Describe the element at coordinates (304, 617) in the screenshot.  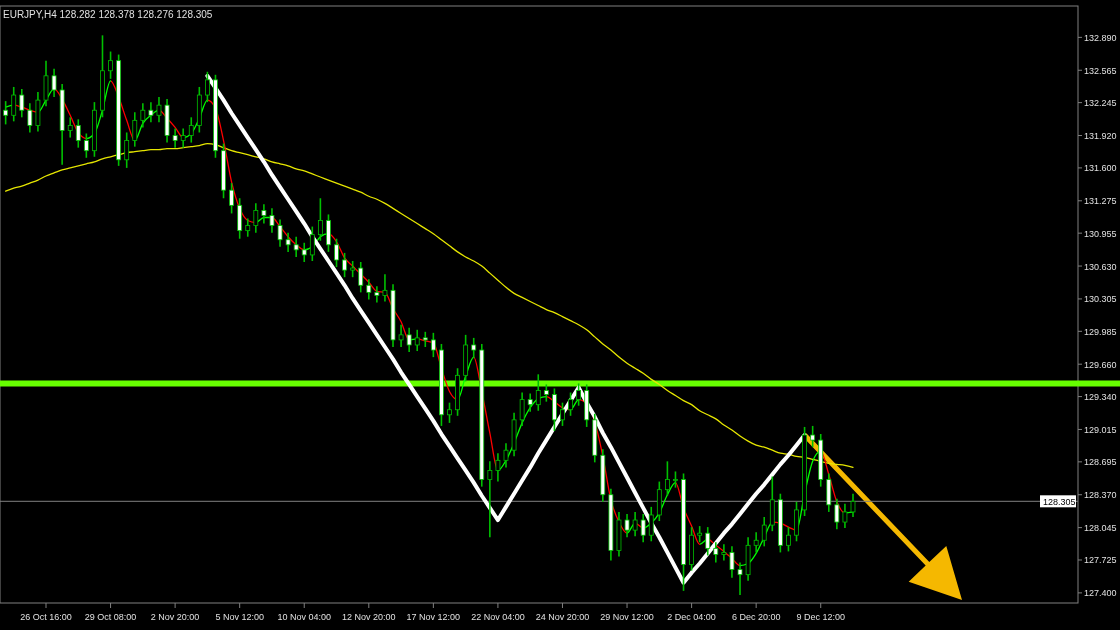
I see `x-tick-label: 10 Nov 04:00` at that location.